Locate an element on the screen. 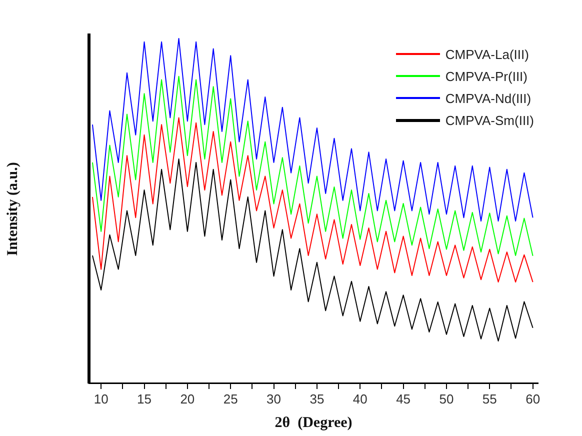 This screenshot has height=436, width=582. x-tick-label: 25 is located at coordinates (230, 398).